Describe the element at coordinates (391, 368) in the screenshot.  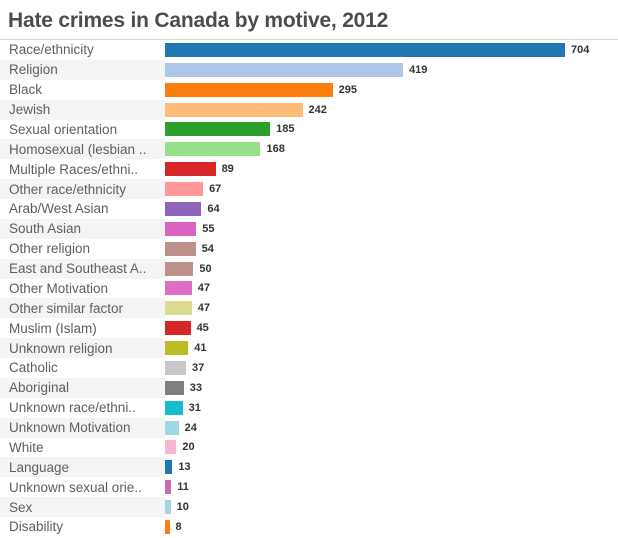
I see `bar-area: 37` at that location.